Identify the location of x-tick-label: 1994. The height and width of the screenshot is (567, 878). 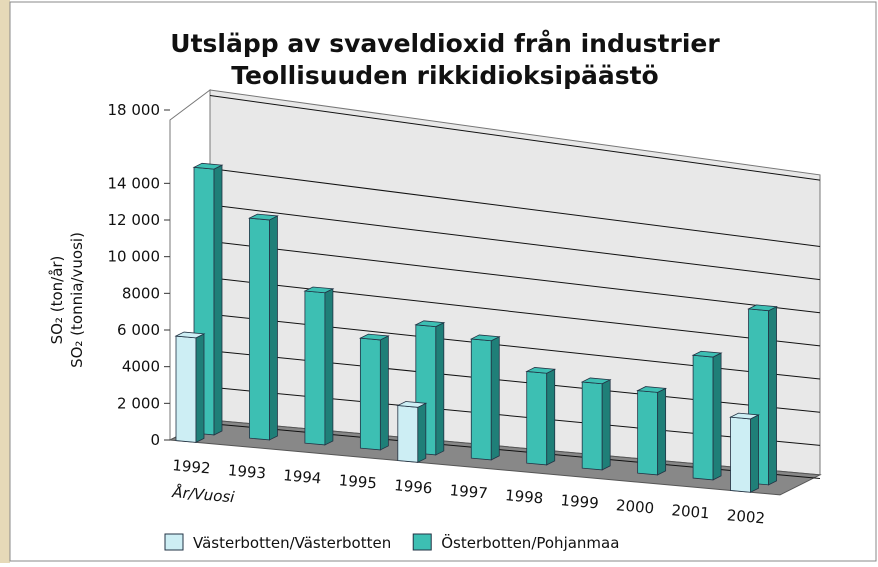
(303, 476).